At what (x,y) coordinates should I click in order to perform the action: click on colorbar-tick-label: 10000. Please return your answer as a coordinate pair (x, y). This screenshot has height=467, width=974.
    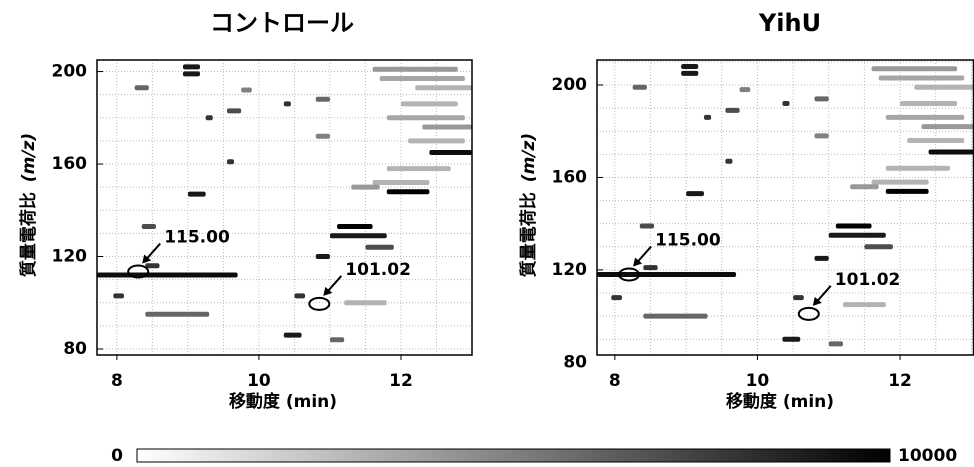
    Looking at the image, I should click on (927, 456).